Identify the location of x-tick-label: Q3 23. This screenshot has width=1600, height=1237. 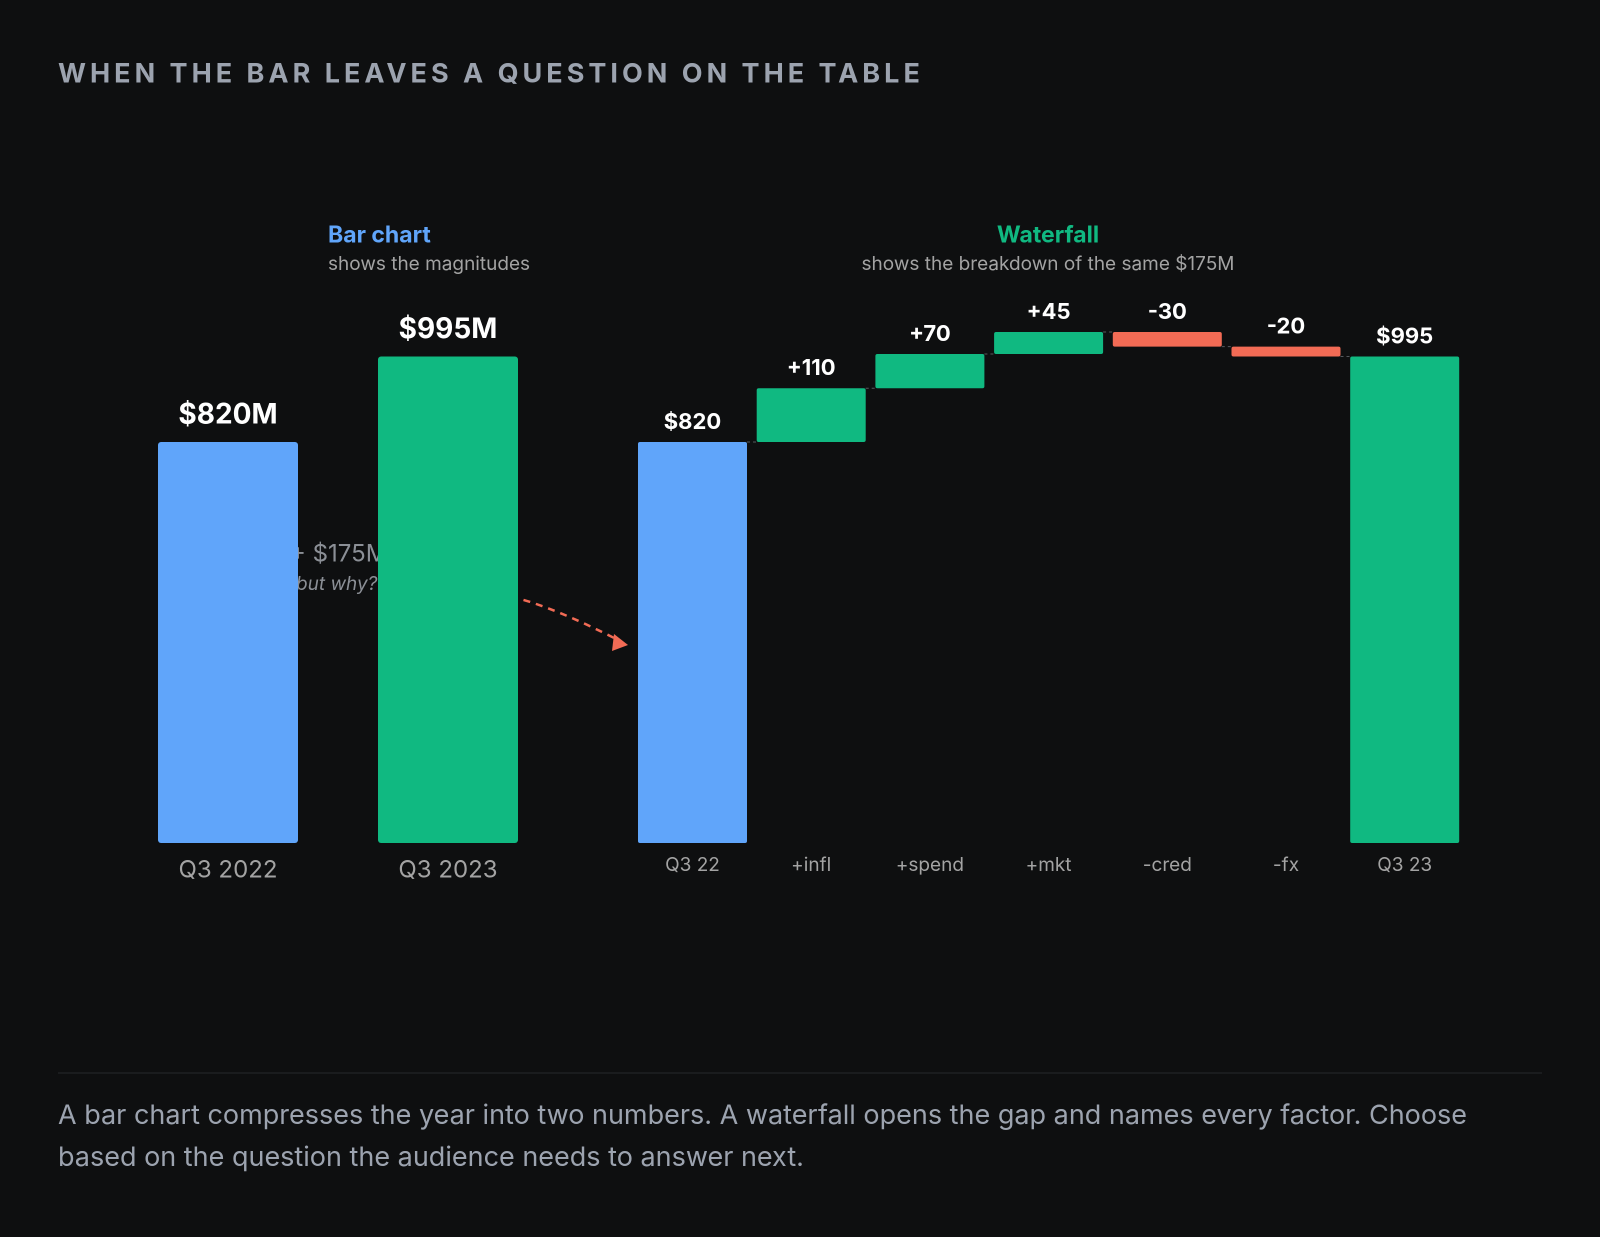
(1404, 864).